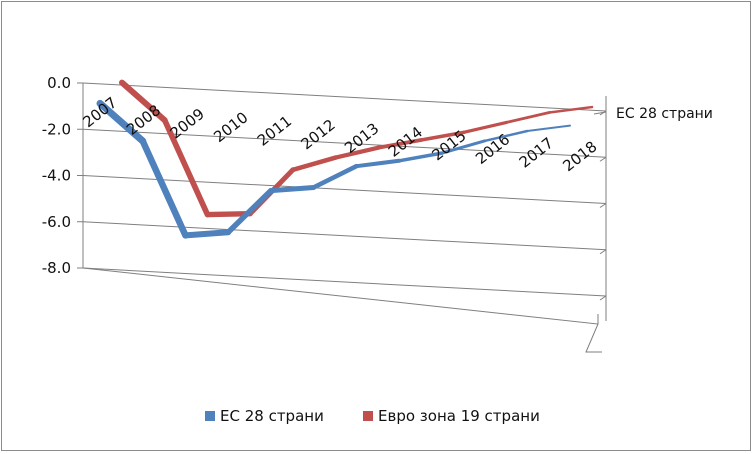 Image resolution: width=754 pixels, height=454 pixels. I want to click on legend-label: ЕС 28 страни, so click(272, 416).